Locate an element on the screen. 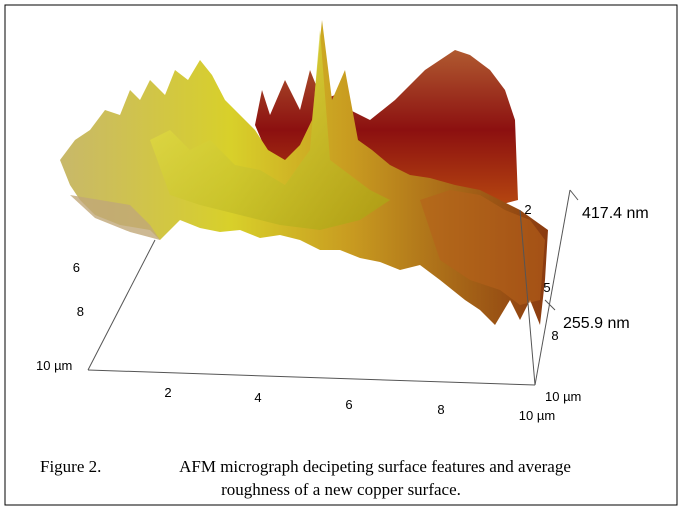 This screenshot has width=682, height=510. caption-line: roughness of a new copper surface. is located at coordinates (341, 489).